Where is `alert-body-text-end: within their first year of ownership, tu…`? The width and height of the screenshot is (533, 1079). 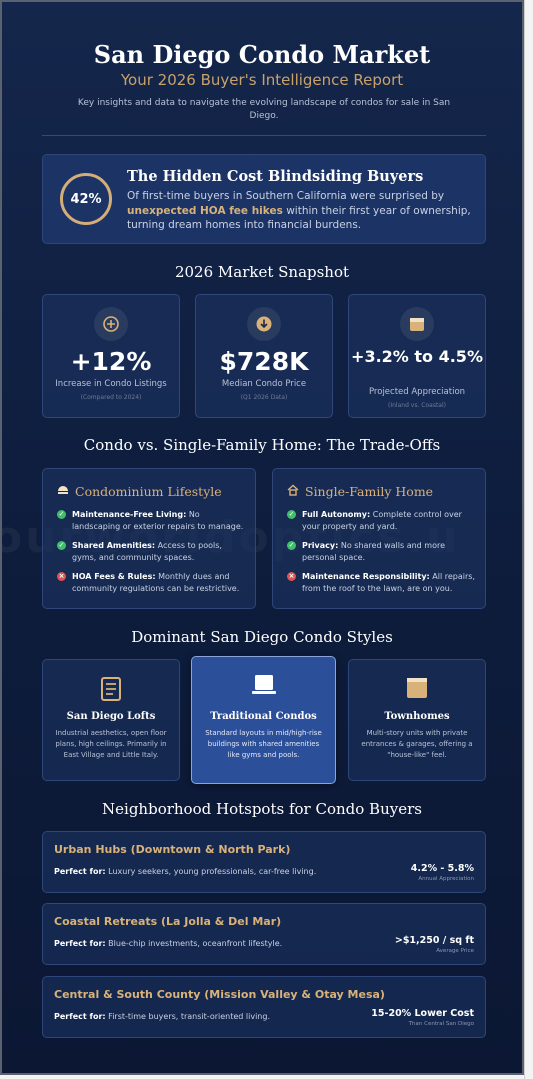
alert-body-text-end: within their first year of ownership, tu… is located at coordinates (299, 218).